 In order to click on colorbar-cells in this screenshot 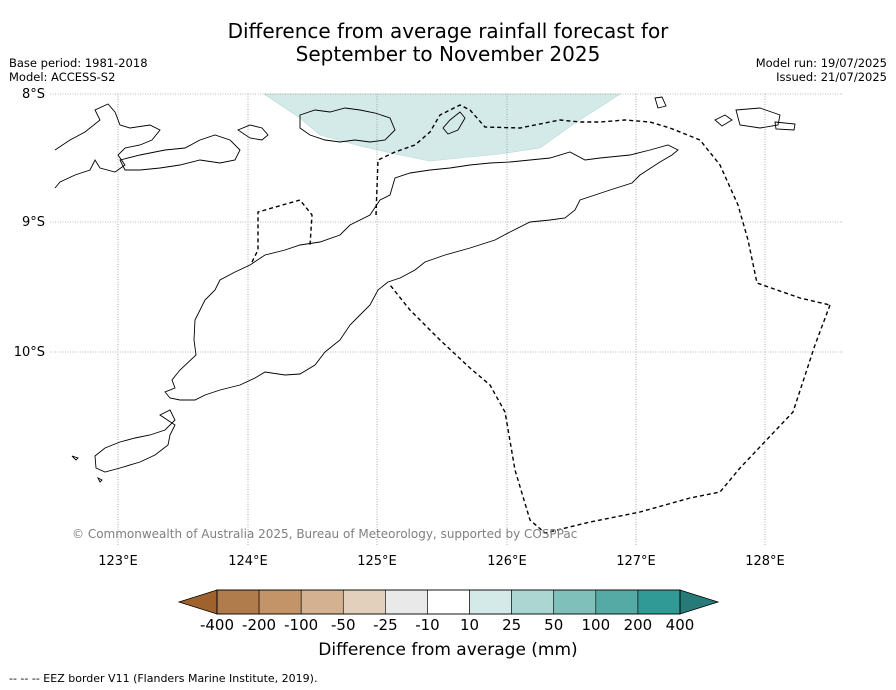, I will do `click(448, 602)`.